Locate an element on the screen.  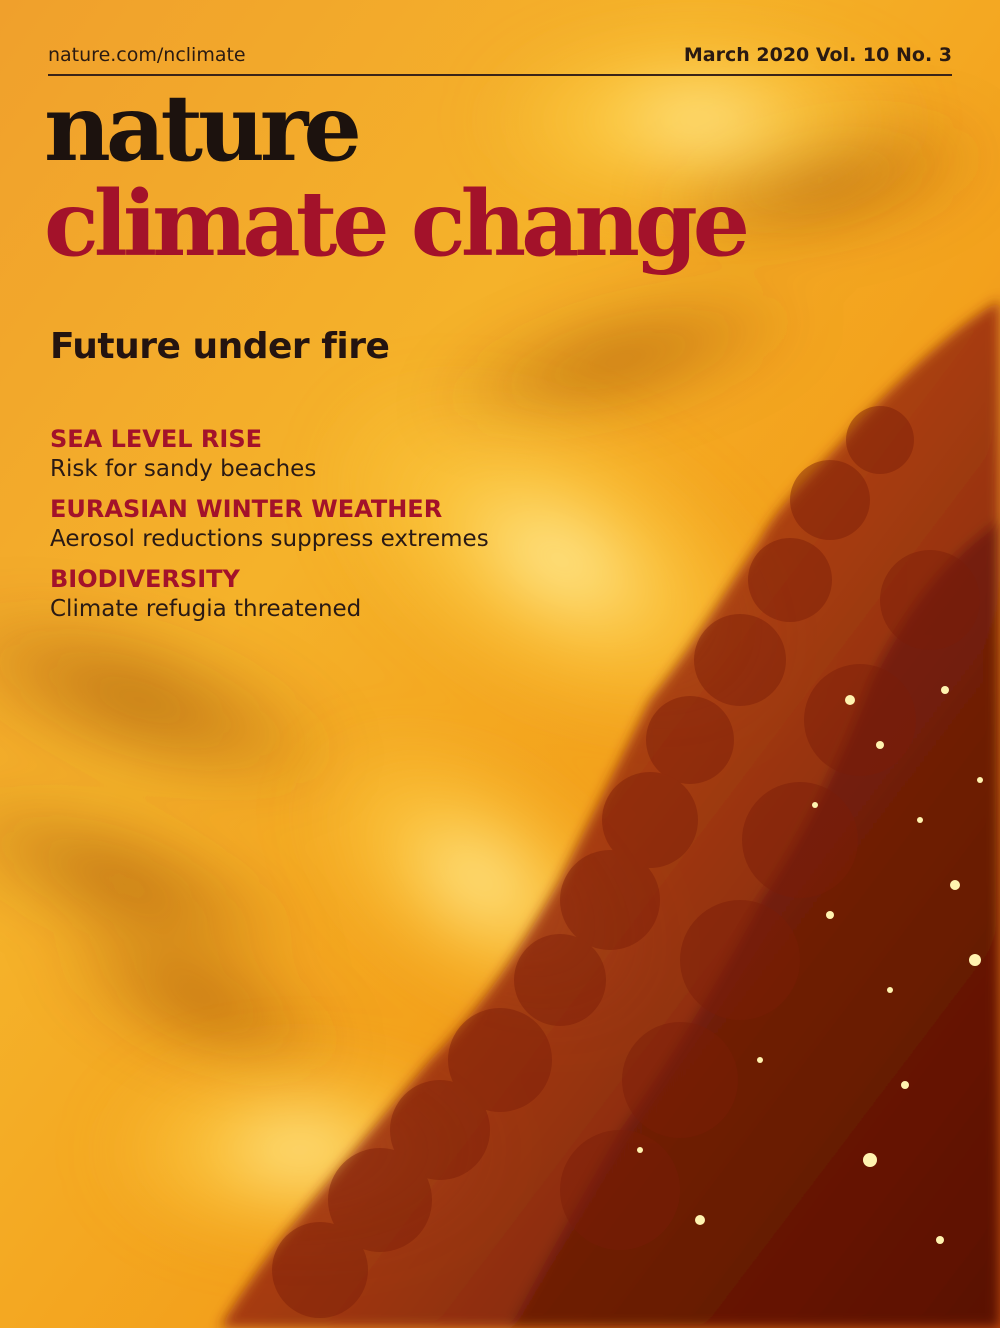
teaser-item: SEA LEVEL RISE Risk for sandy beaches is located at coordinates (269, 454).